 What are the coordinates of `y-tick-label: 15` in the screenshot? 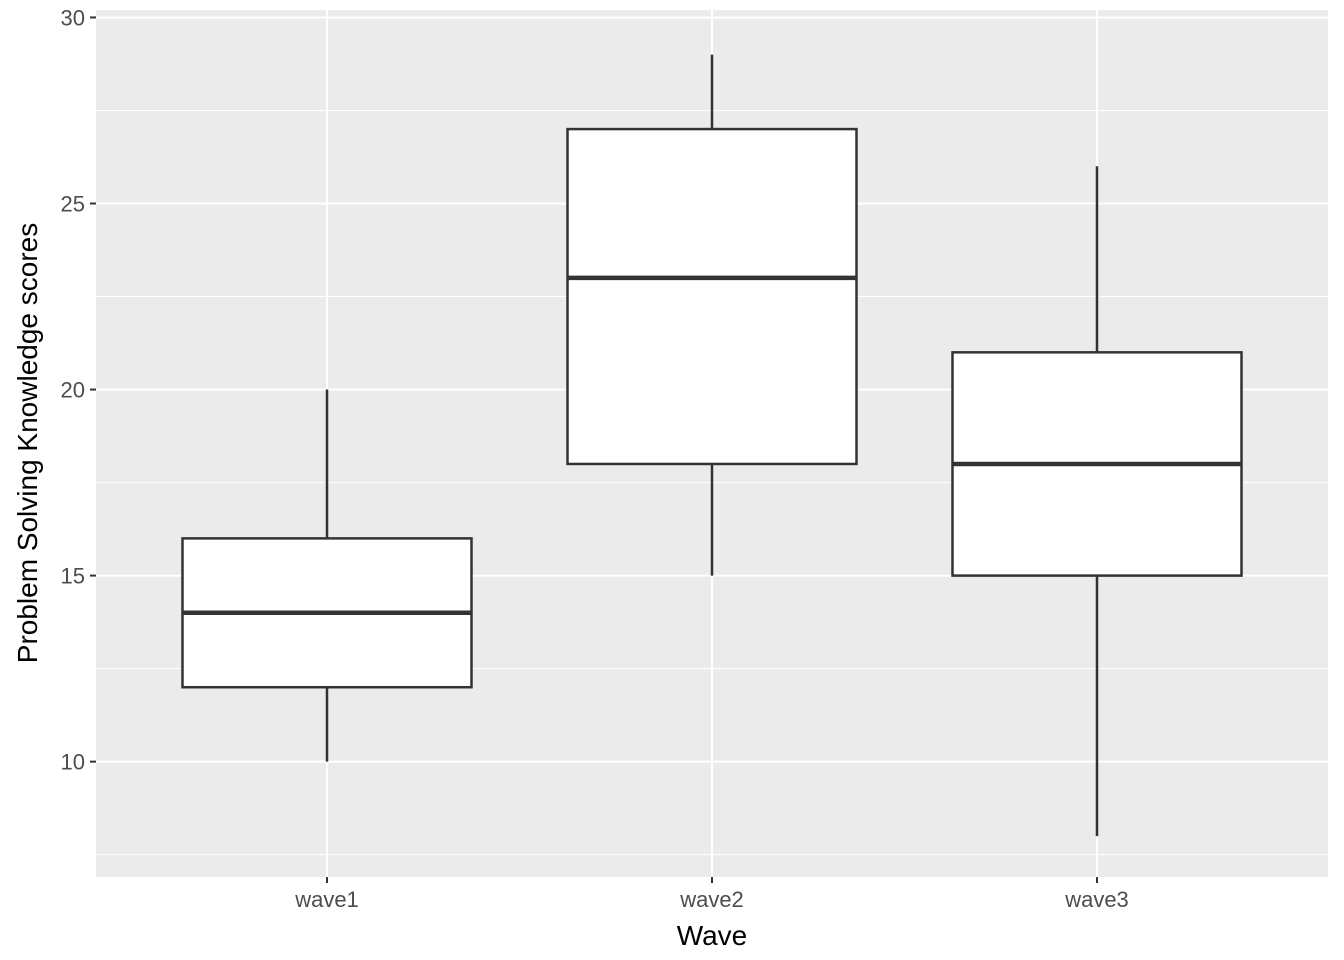 It's located at (73, 576).